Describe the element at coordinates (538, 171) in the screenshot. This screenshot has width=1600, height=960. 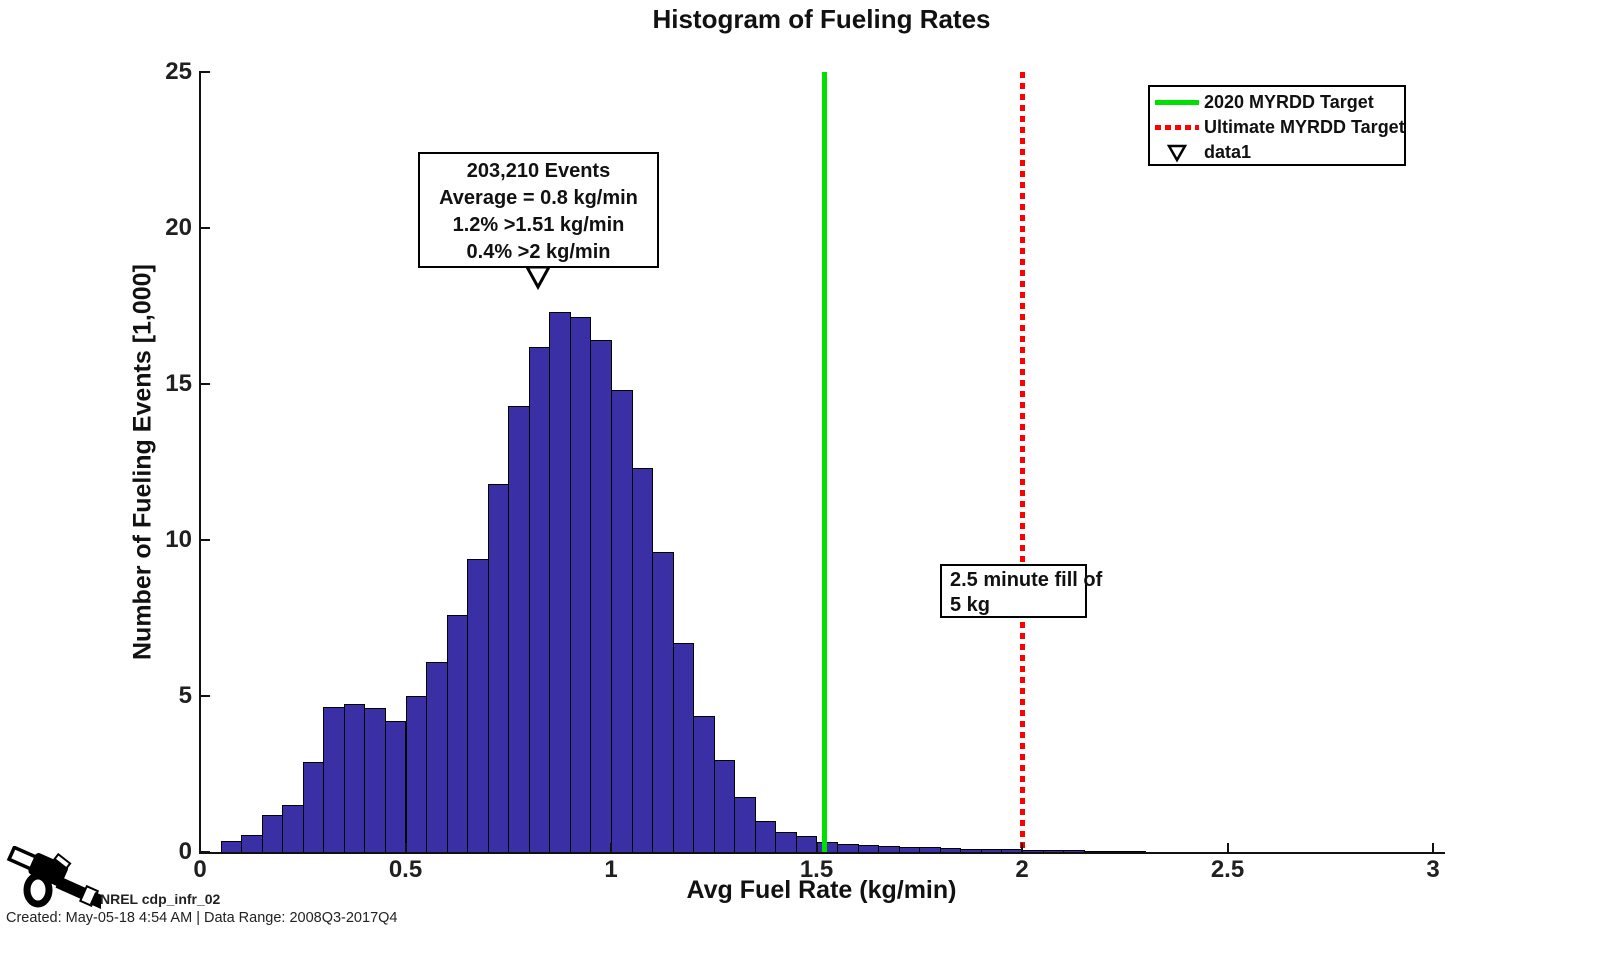
I see `stats-line-events: 203,210 Events` at that location.